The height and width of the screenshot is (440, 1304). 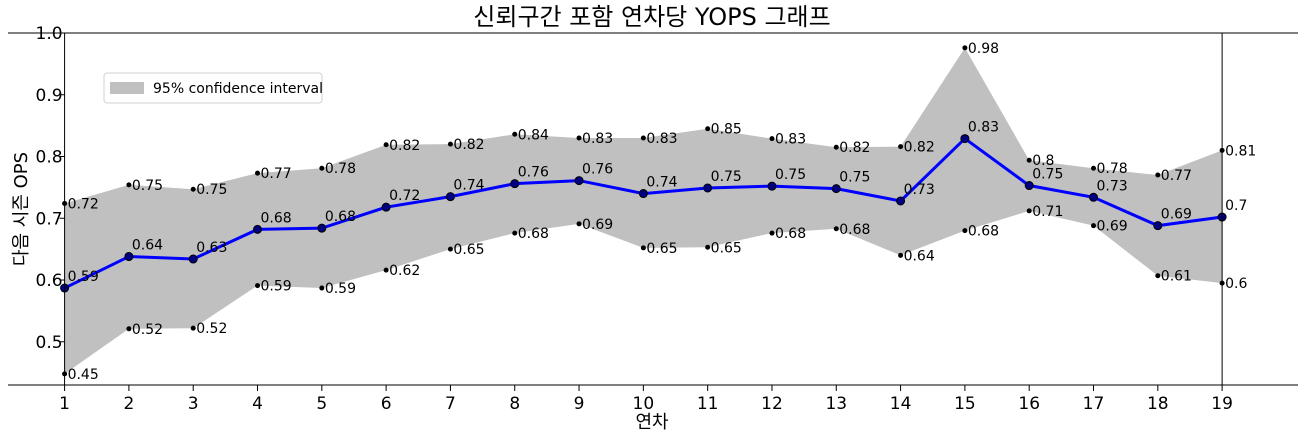 I want to click on x-tick-label: 1, so click(x=64, y=404).